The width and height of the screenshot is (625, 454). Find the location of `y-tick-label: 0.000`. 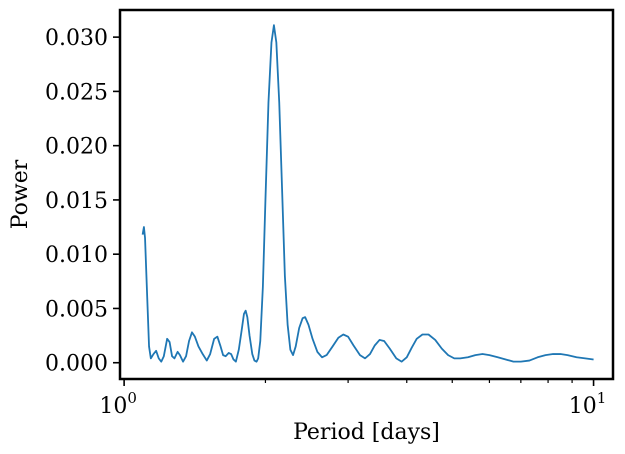

y-tick-label: 0.000 is located at coordinates (76, 364).